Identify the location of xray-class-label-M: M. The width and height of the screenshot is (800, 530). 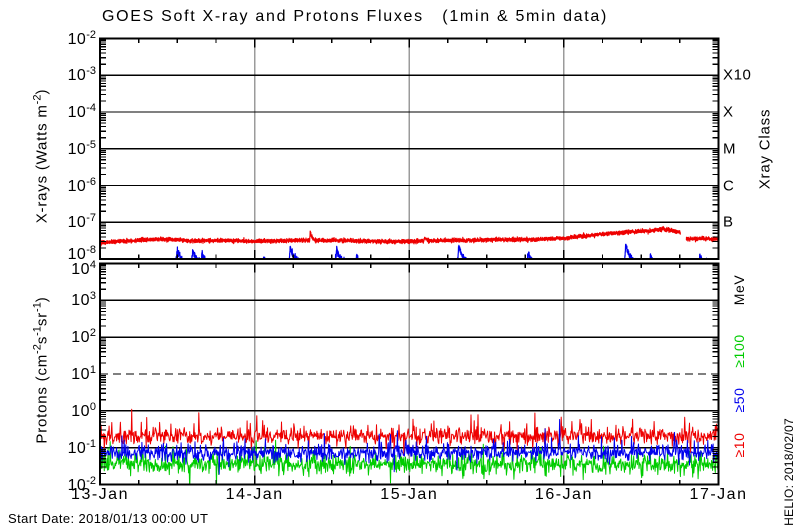
(730, 149).